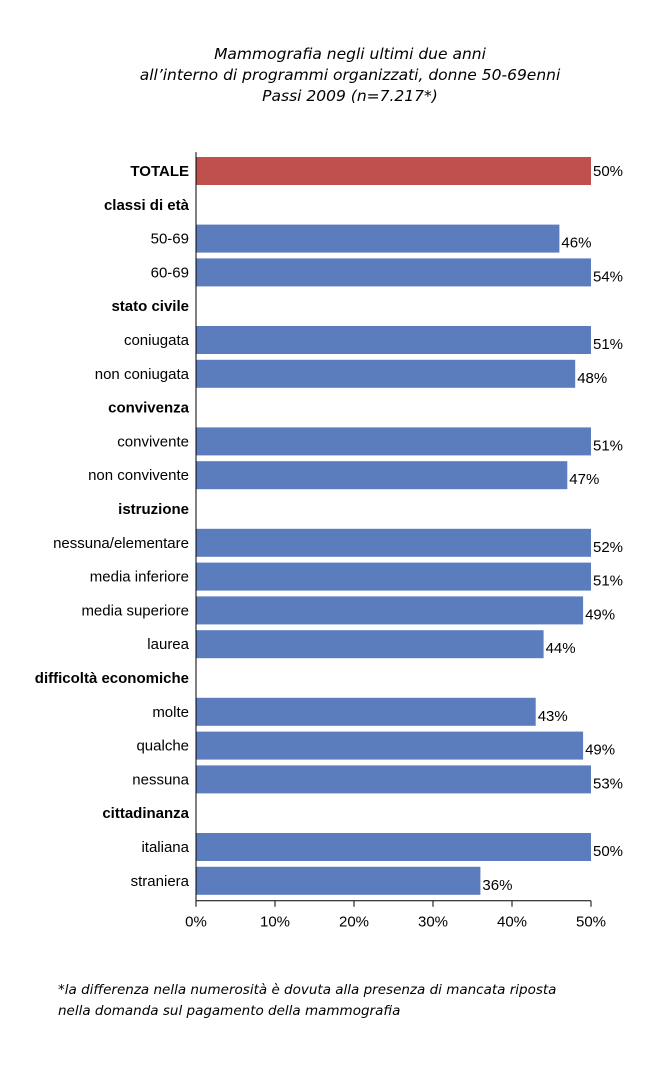 The width and height of the screenshot is (660, 1071). I want to click on category-label: media superiore, so click(135, 610).